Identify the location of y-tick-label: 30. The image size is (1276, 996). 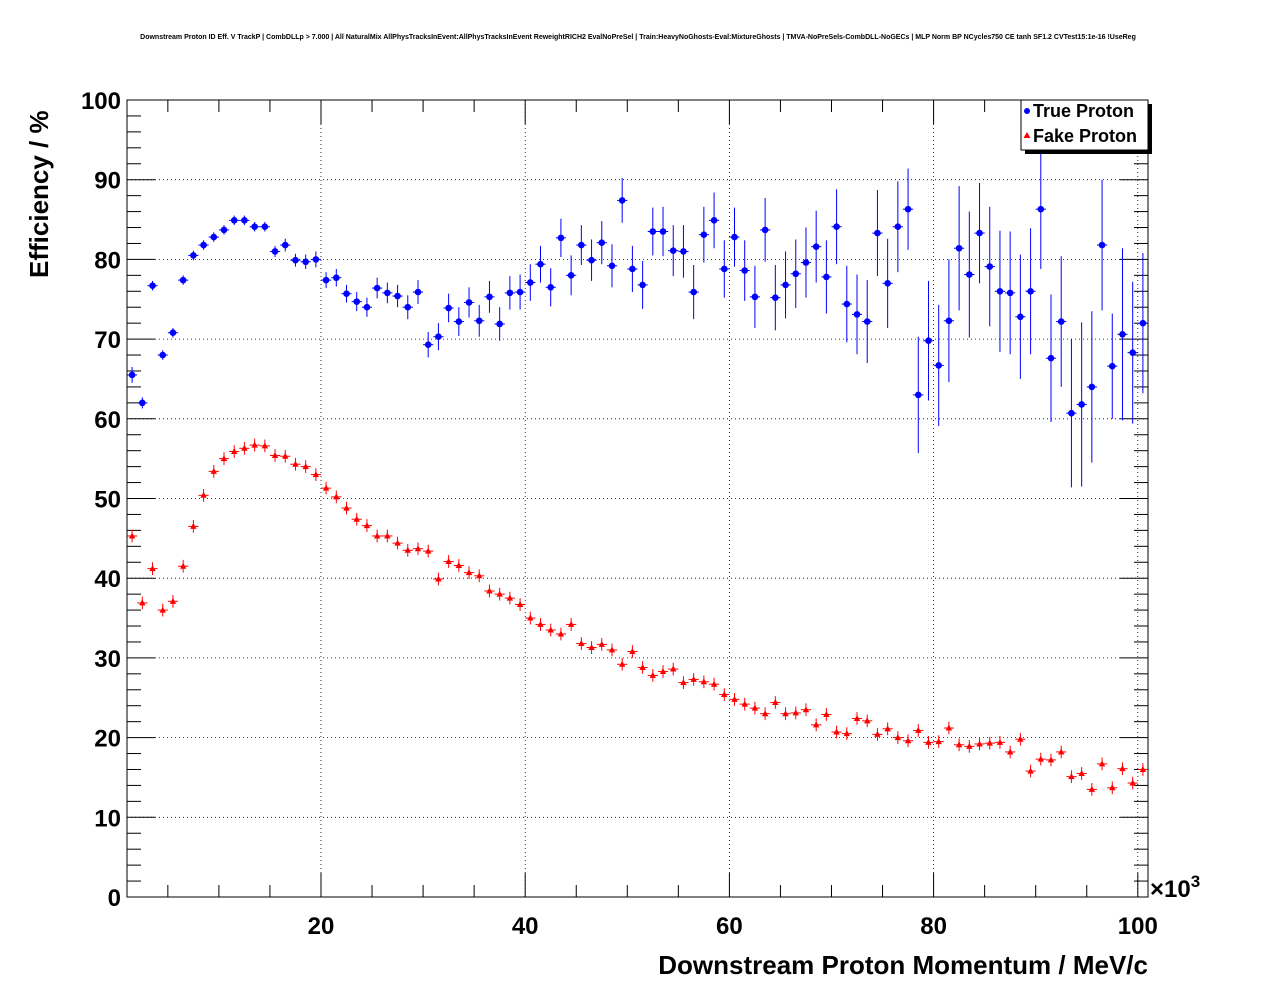
(107, 659).